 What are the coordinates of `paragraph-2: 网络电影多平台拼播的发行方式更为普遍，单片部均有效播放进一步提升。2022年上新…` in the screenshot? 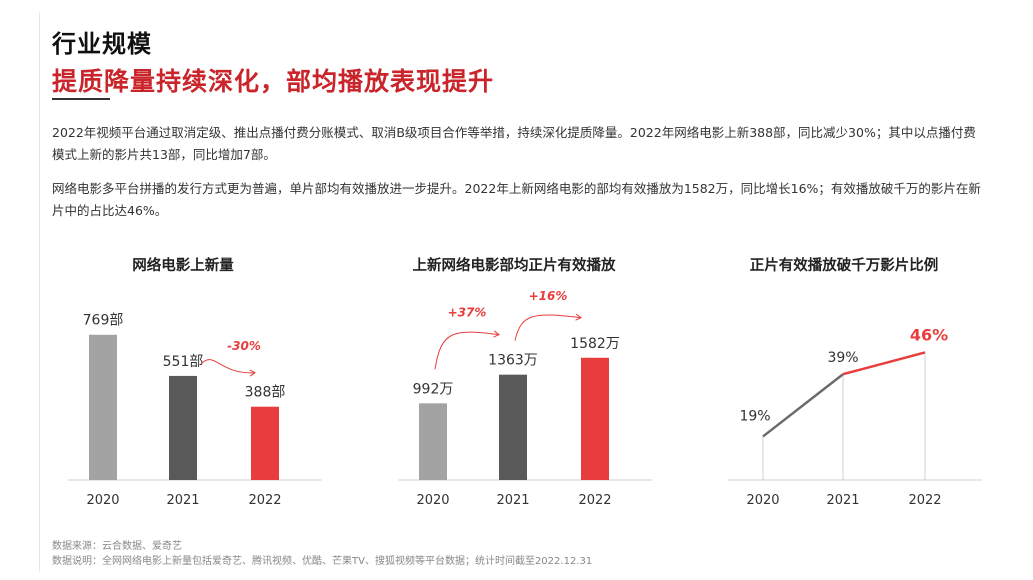 It's located at (516, 199).